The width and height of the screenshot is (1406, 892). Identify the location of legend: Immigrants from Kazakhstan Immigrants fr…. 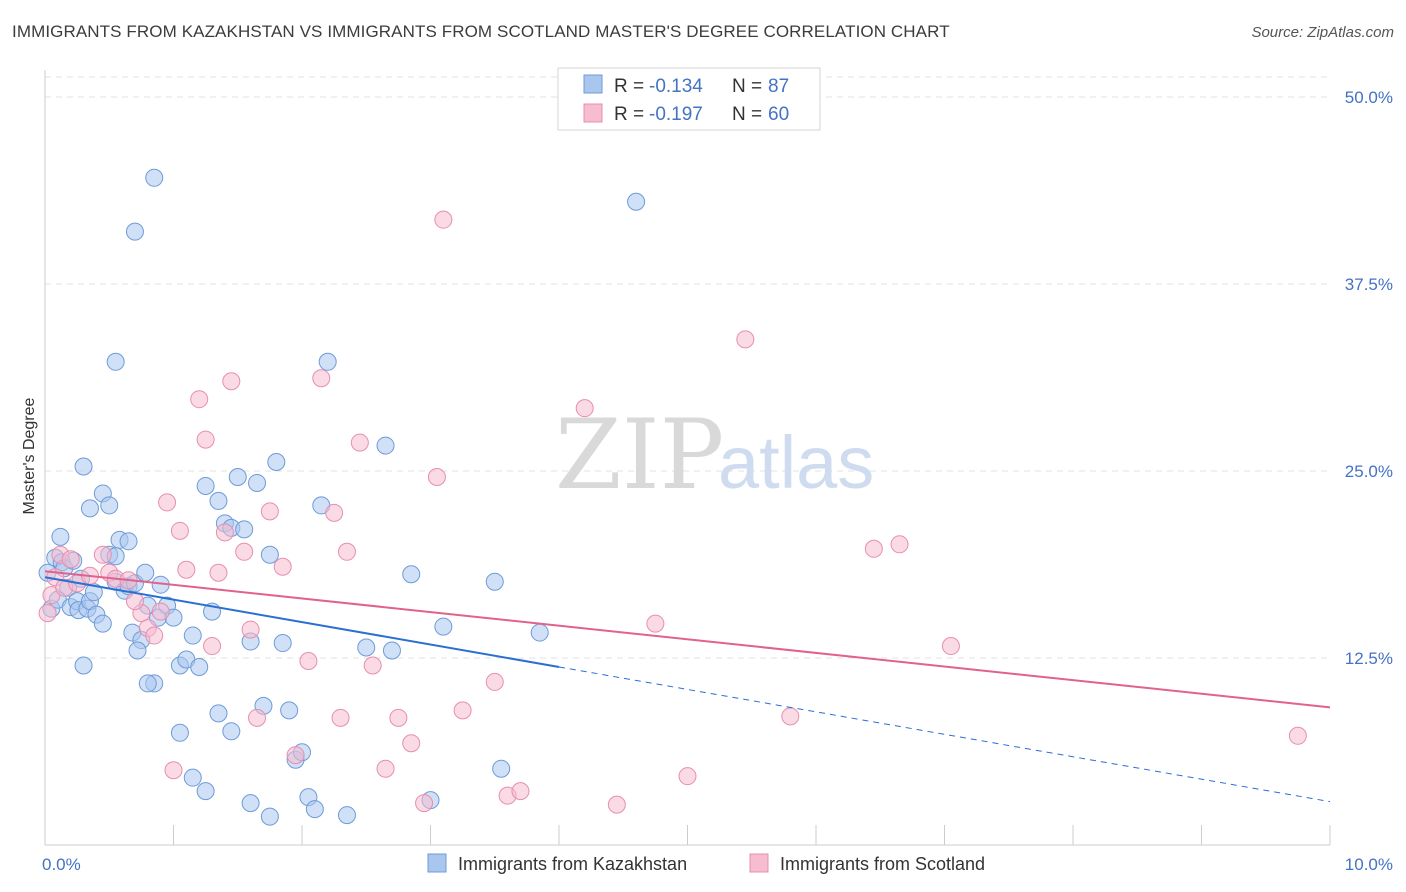
(706, 863).